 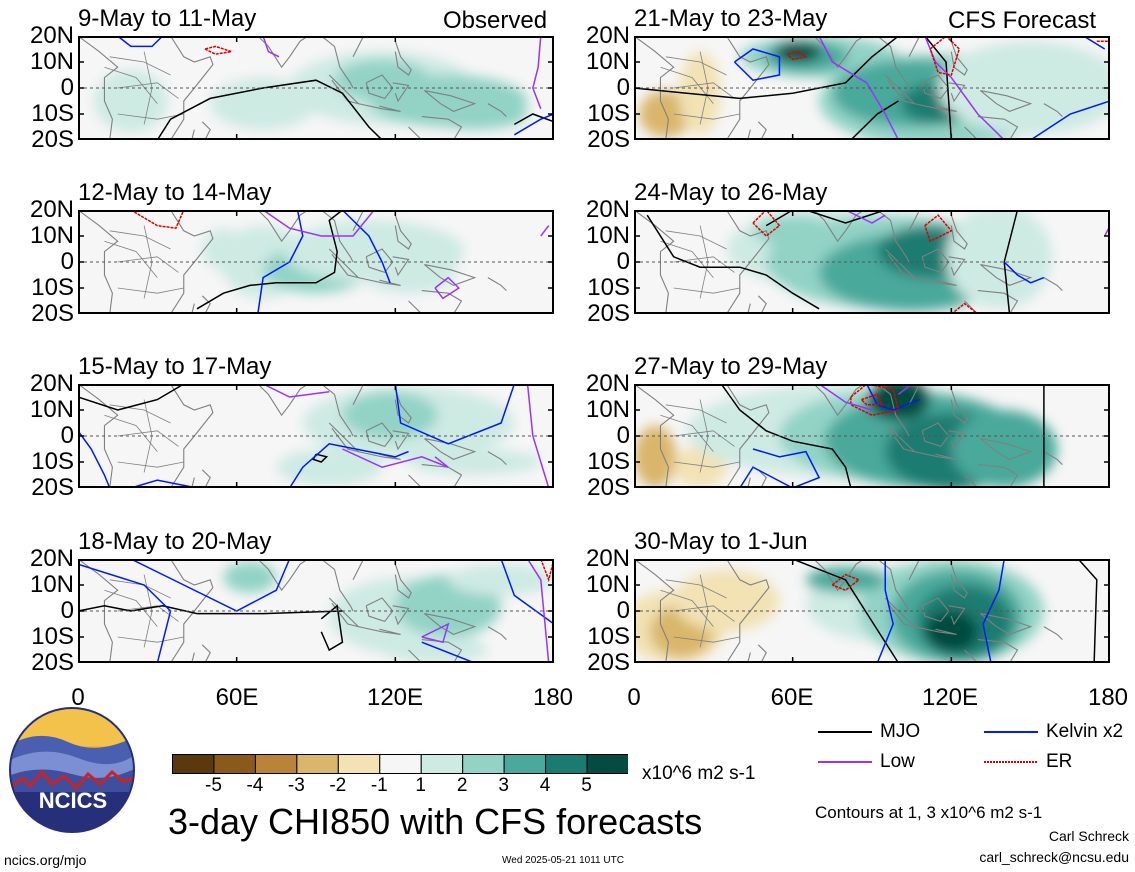 What do you see at coordinates (73, 800) in the screenshot?
I see `logo-text: NCICS` at bounding box center [73, 800].